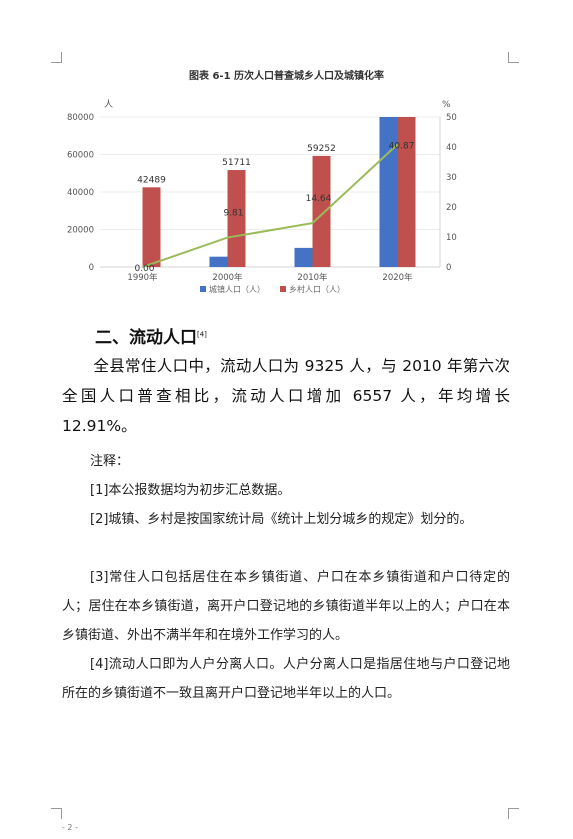 The image size is (573, 839). Describe the element at coordinates (151, 180) in the screenshot. I see `data-label: 42489` at that location.